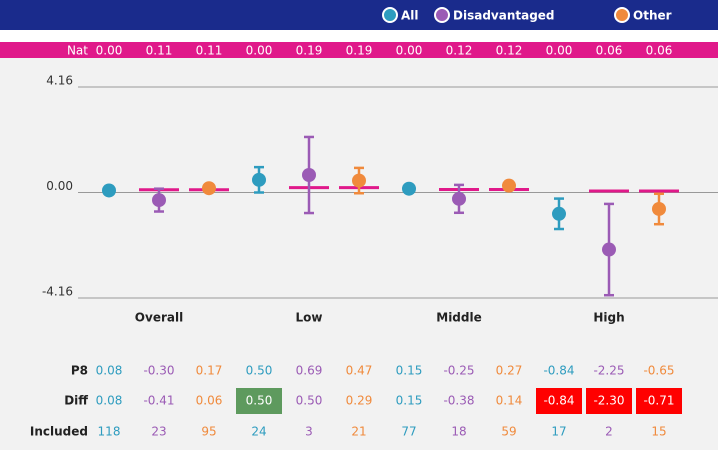 The image size is (718, 450). I want to click on p8-value: 0.17, so click(209, 371).